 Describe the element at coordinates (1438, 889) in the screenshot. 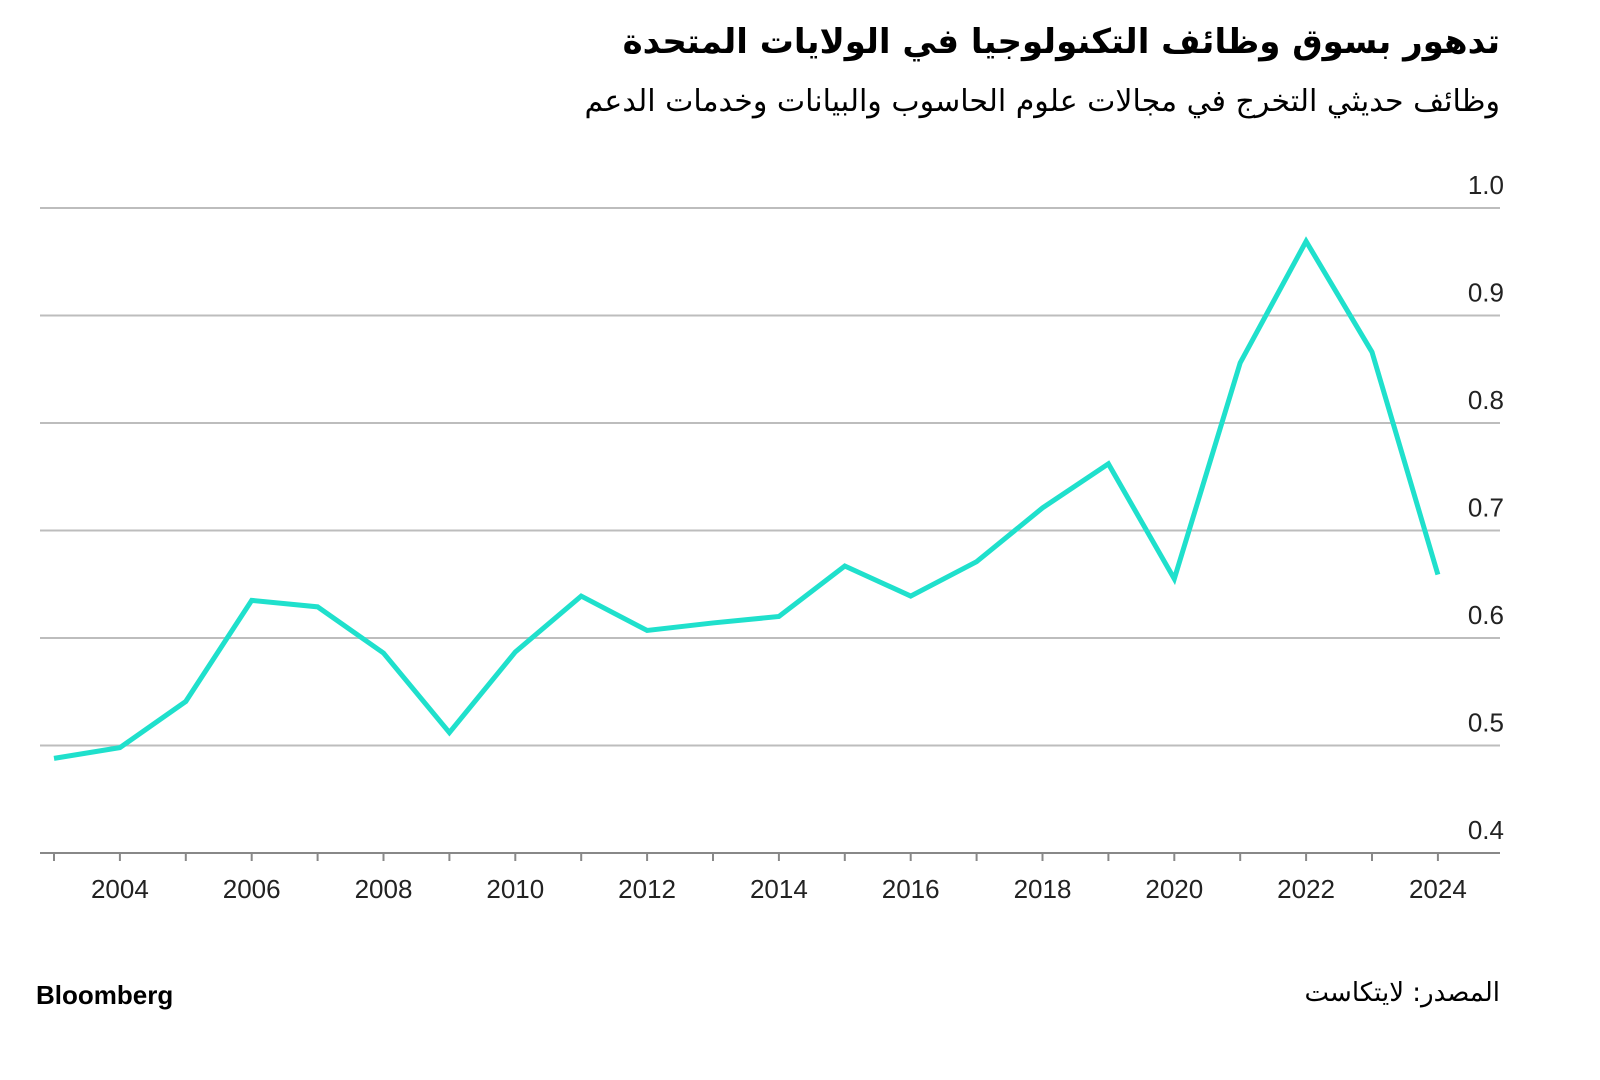

I see `x-tick-label: 2024` at that location.